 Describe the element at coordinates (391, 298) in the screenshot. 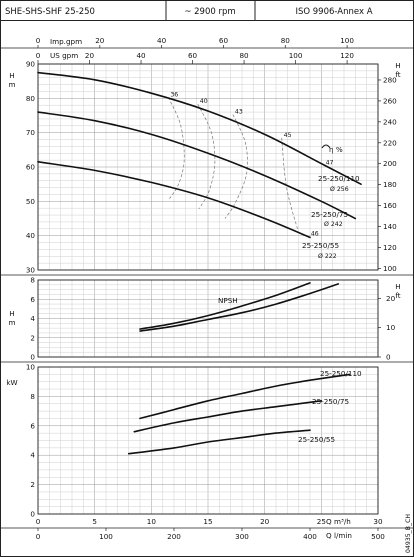

I see `npsh-ytick-right: 20` at that location.